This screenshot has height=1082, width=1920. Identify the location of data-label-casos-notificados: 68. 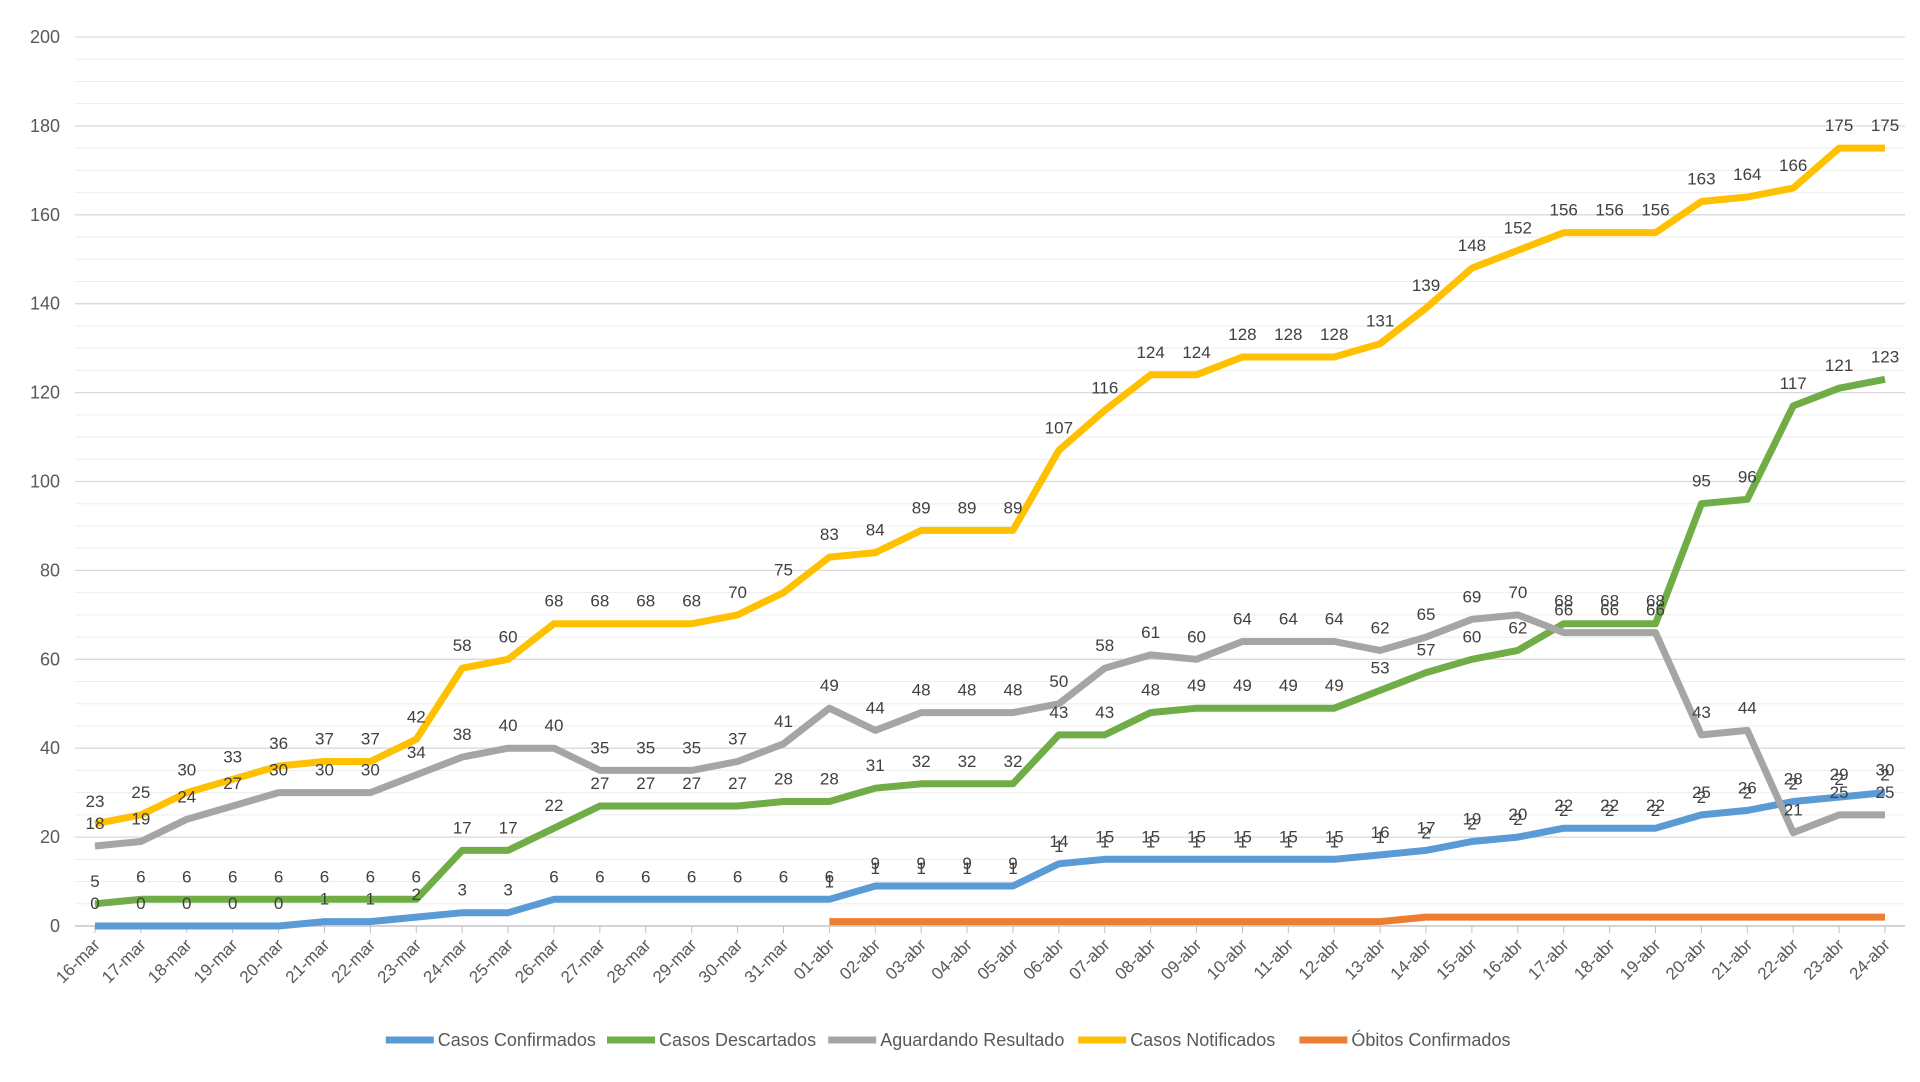
(691, 601).